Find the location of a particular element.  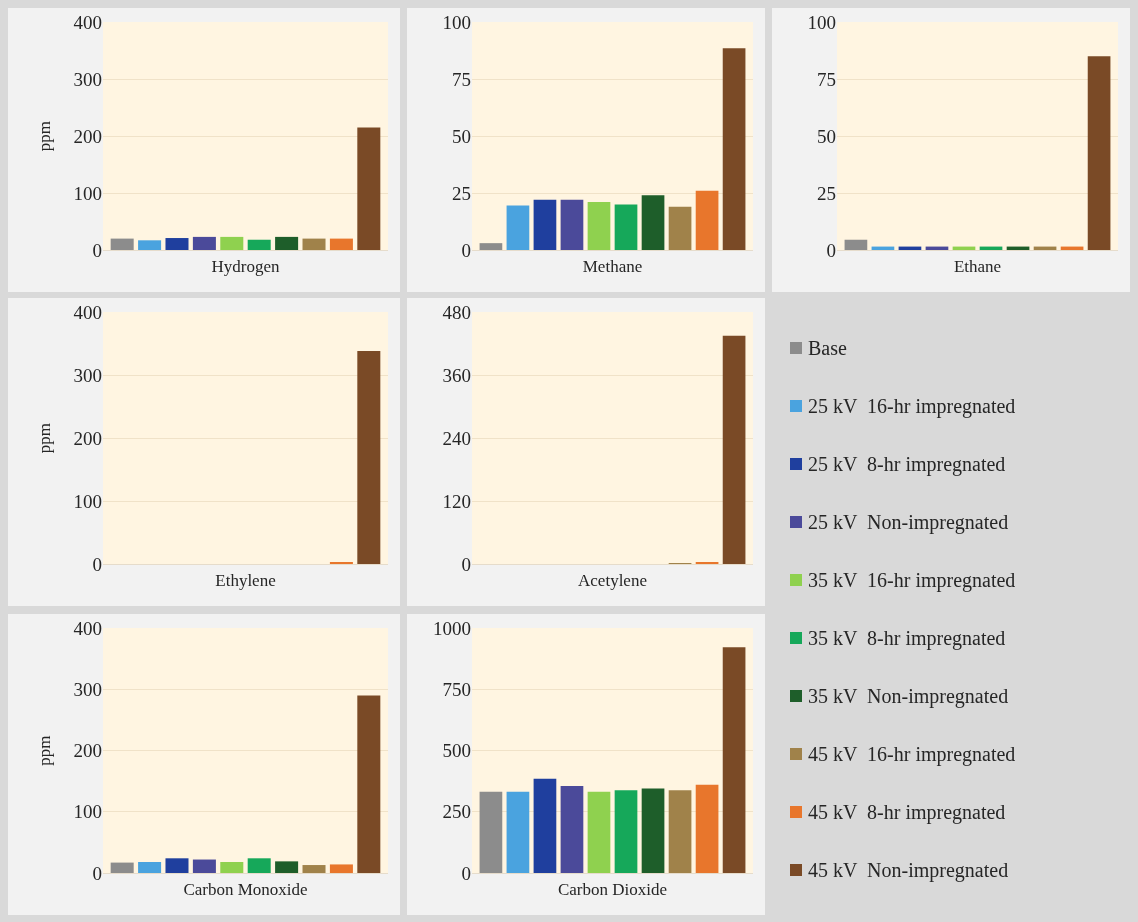

y-tick-label: 250 is located at coordinates (456, 812).